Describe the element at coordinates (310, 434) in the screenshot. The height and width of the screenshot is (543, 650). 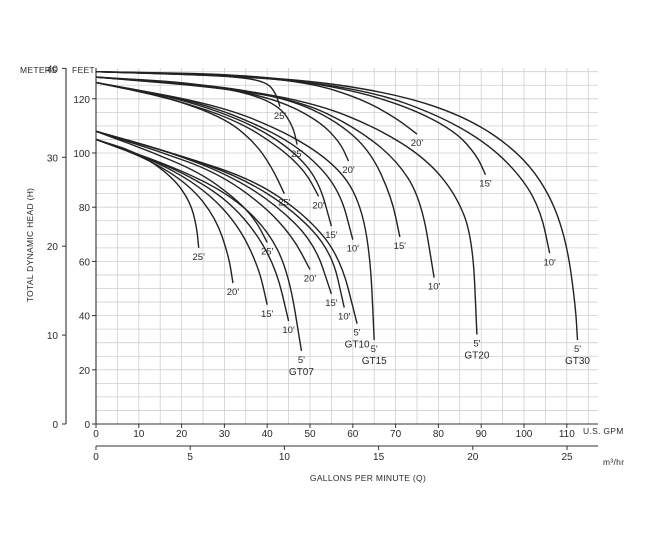
I see `x-tick-label-gpm: 50` at that location.